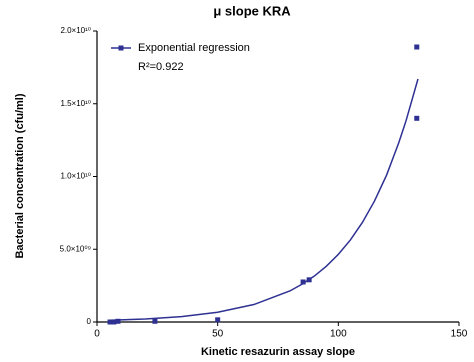 The height and width of the screenshot is (362, 474). What do you see at coordinates (161, 67) in the screenshot?
I see `annotation: R²=0.922` at bounding box center [161, 67].